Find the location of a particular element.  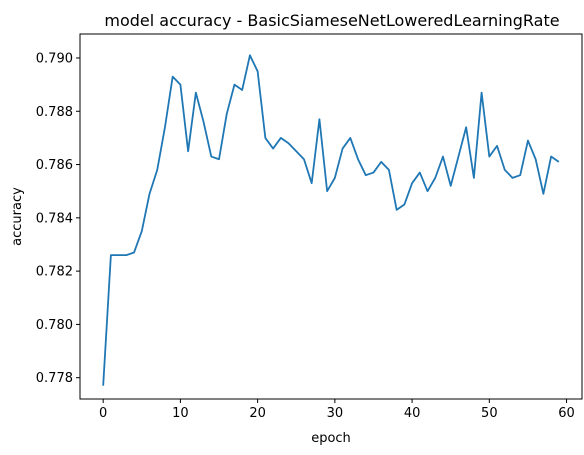

x-tick-label: 60 is located at coordinates (566, 413).